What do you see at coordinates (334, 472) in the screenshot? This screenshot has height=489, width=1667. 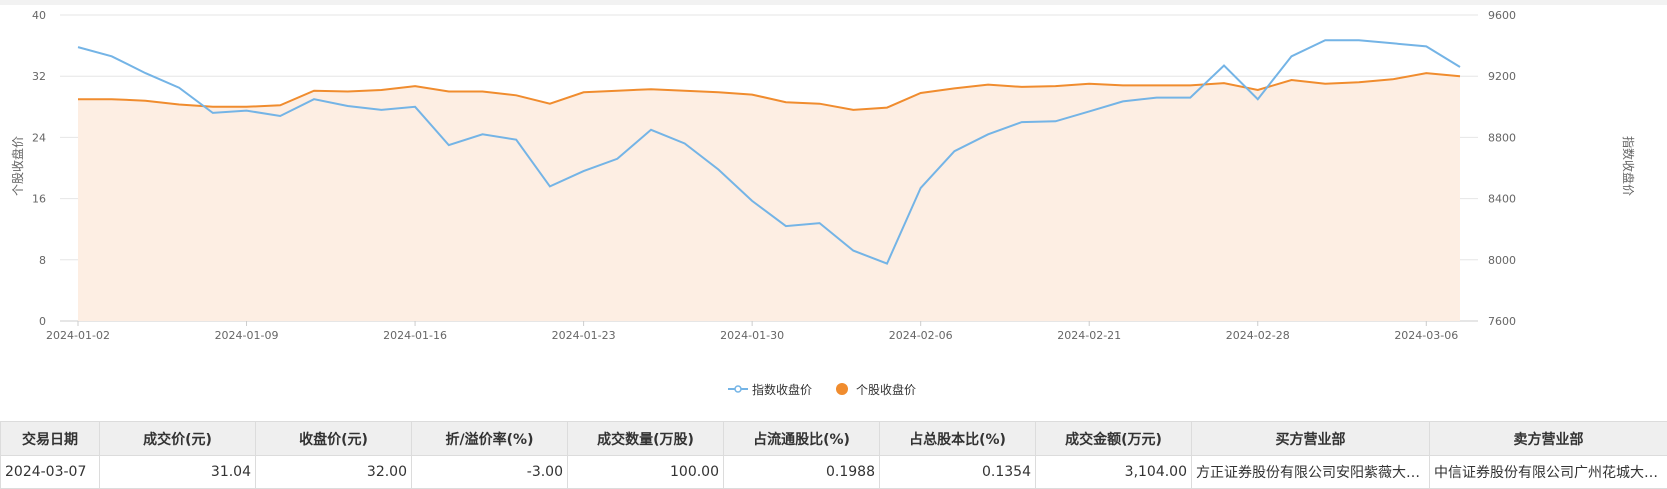 I see `cell-close-price: 32.00` at bounding box center [334, 472].